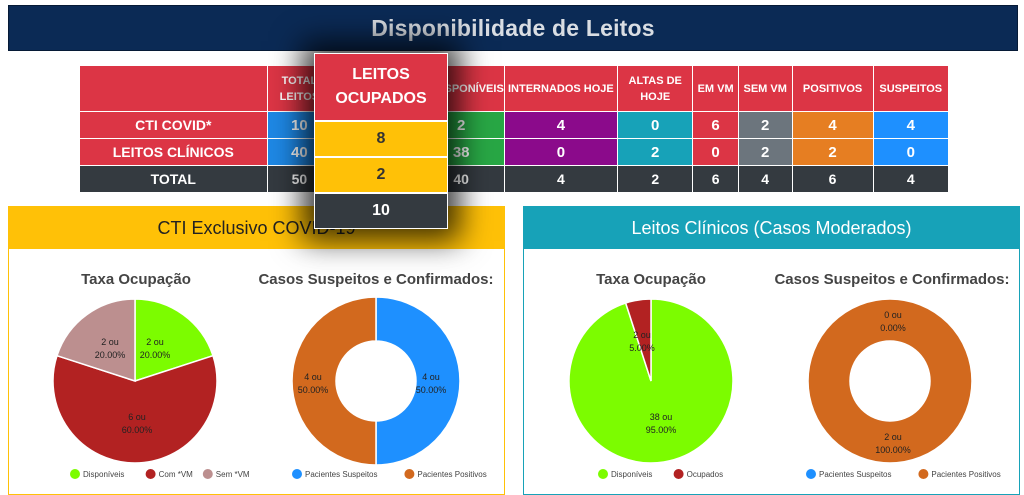 The image size is (1024, 495). What do you see at coordinates (910, 152) in the screenshot?
I see `cell-suspeitos: 0` at bounding box center [910, 152].